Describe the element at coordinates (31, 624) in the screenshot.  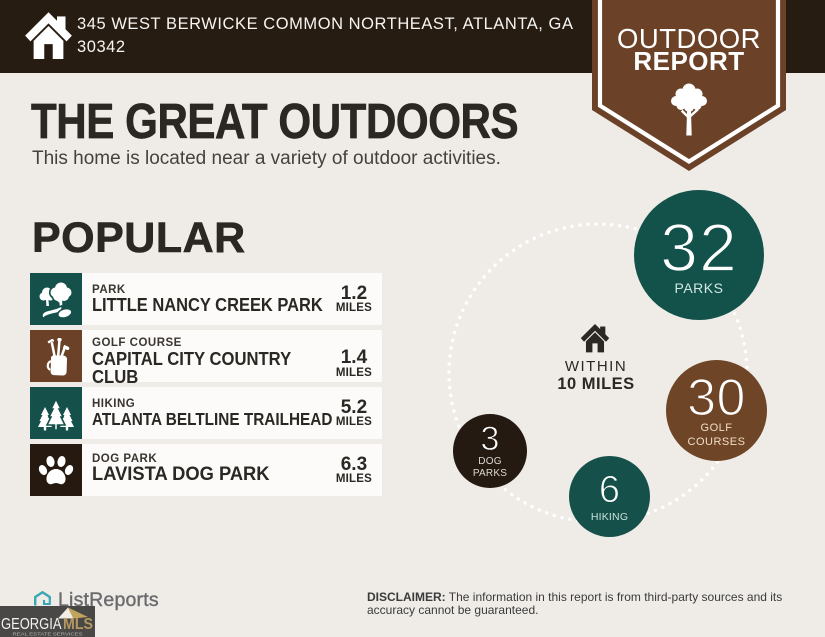
I see `svg-text: GEORGIA` at that location.